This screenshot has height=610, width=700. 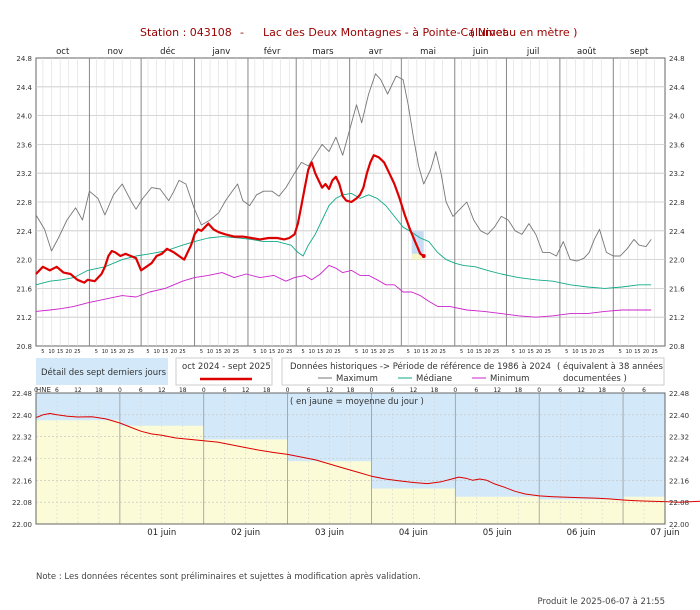 What do you see at coordinates (22, 525) in the screenshot?
I see `detail-y-label-left: 22.00` at bounding box center [22, 525].